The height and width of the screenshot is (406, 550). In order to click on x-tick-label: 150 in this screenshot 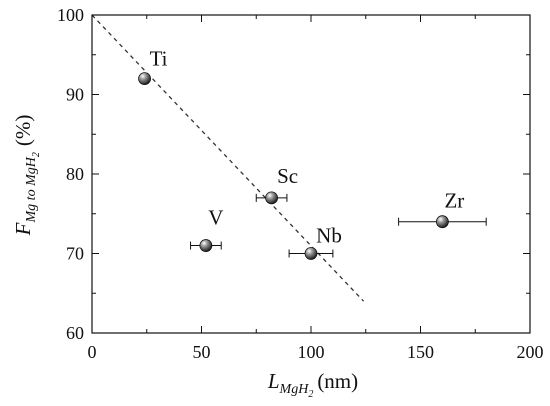, I will do `click(420, 352)`.